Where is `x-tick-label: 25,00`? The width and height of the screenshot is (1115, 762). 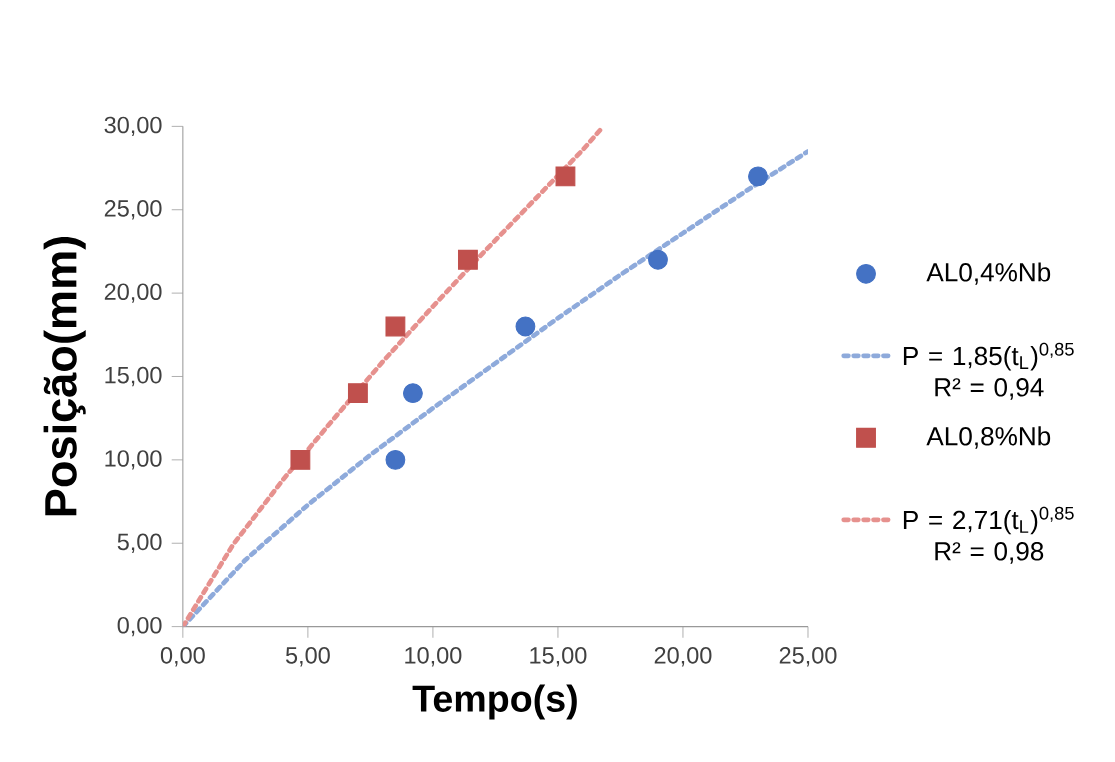 x-tick-label: 25,00 is located at coordinates (808, 657).